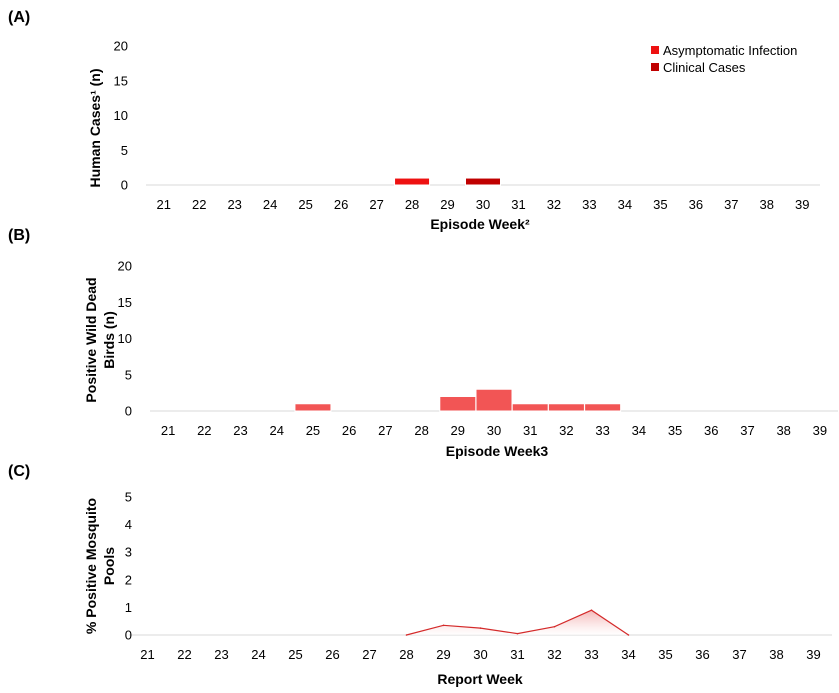 This screenshot has height=693, width=839. What do you see at coordinates (517, 622) in the screenshot?
I see `mosquito-area-fill` at bounding box center [517, 622].